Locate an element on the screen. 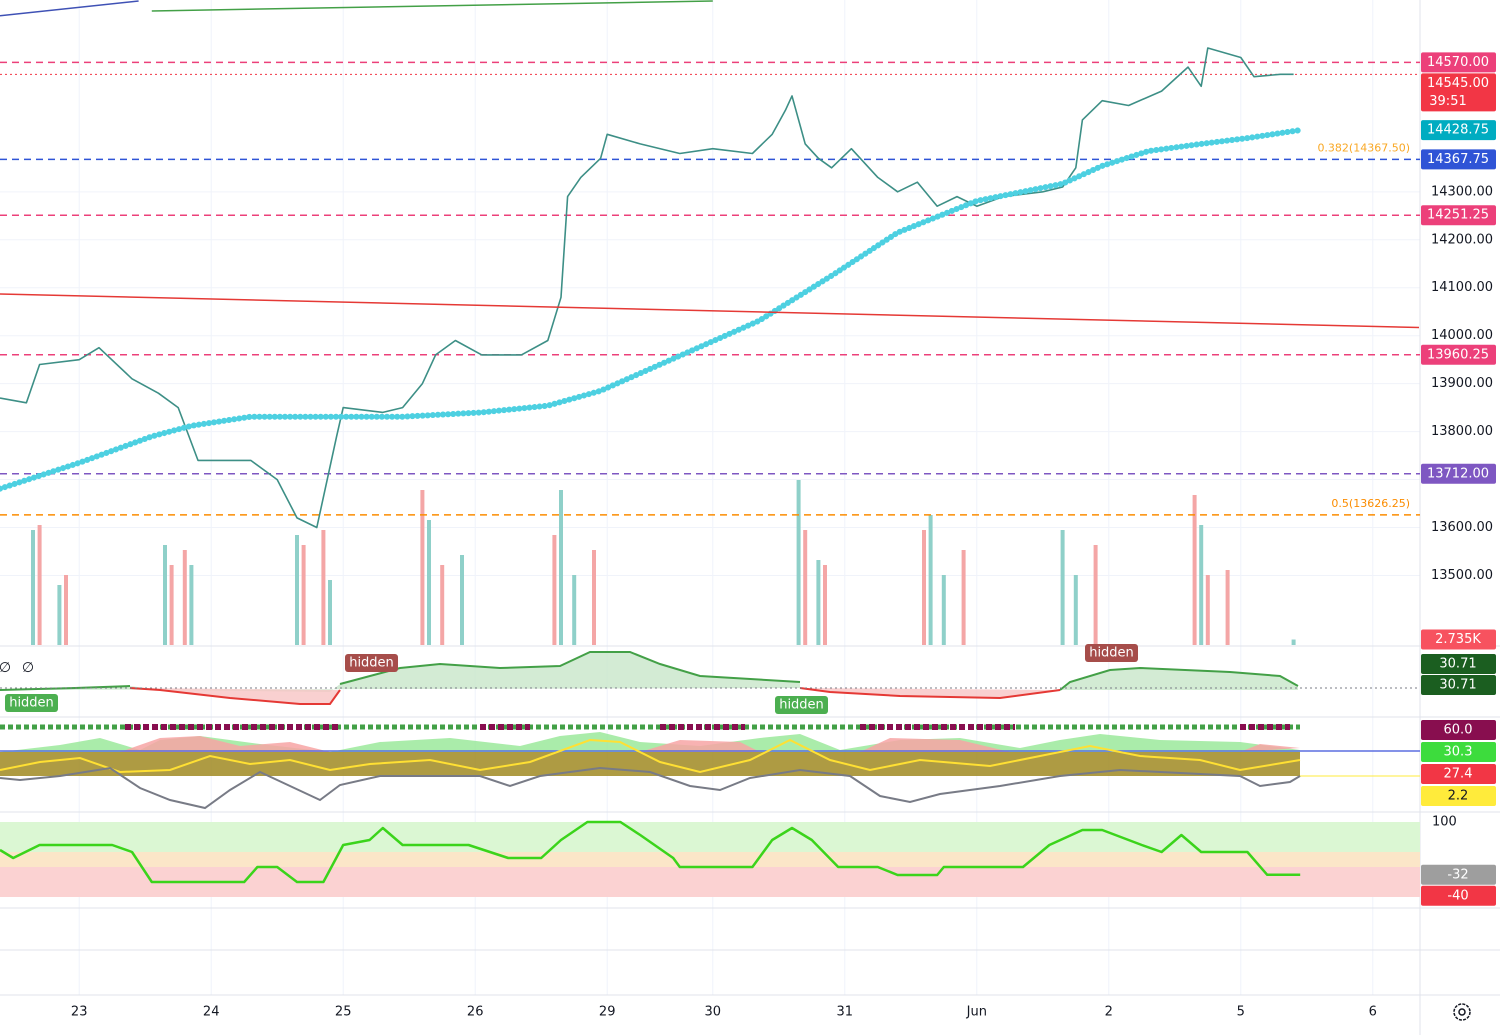 The image size is (1500, 1035). volume-badge: 2.735K is located at coordinates (1458, 639).